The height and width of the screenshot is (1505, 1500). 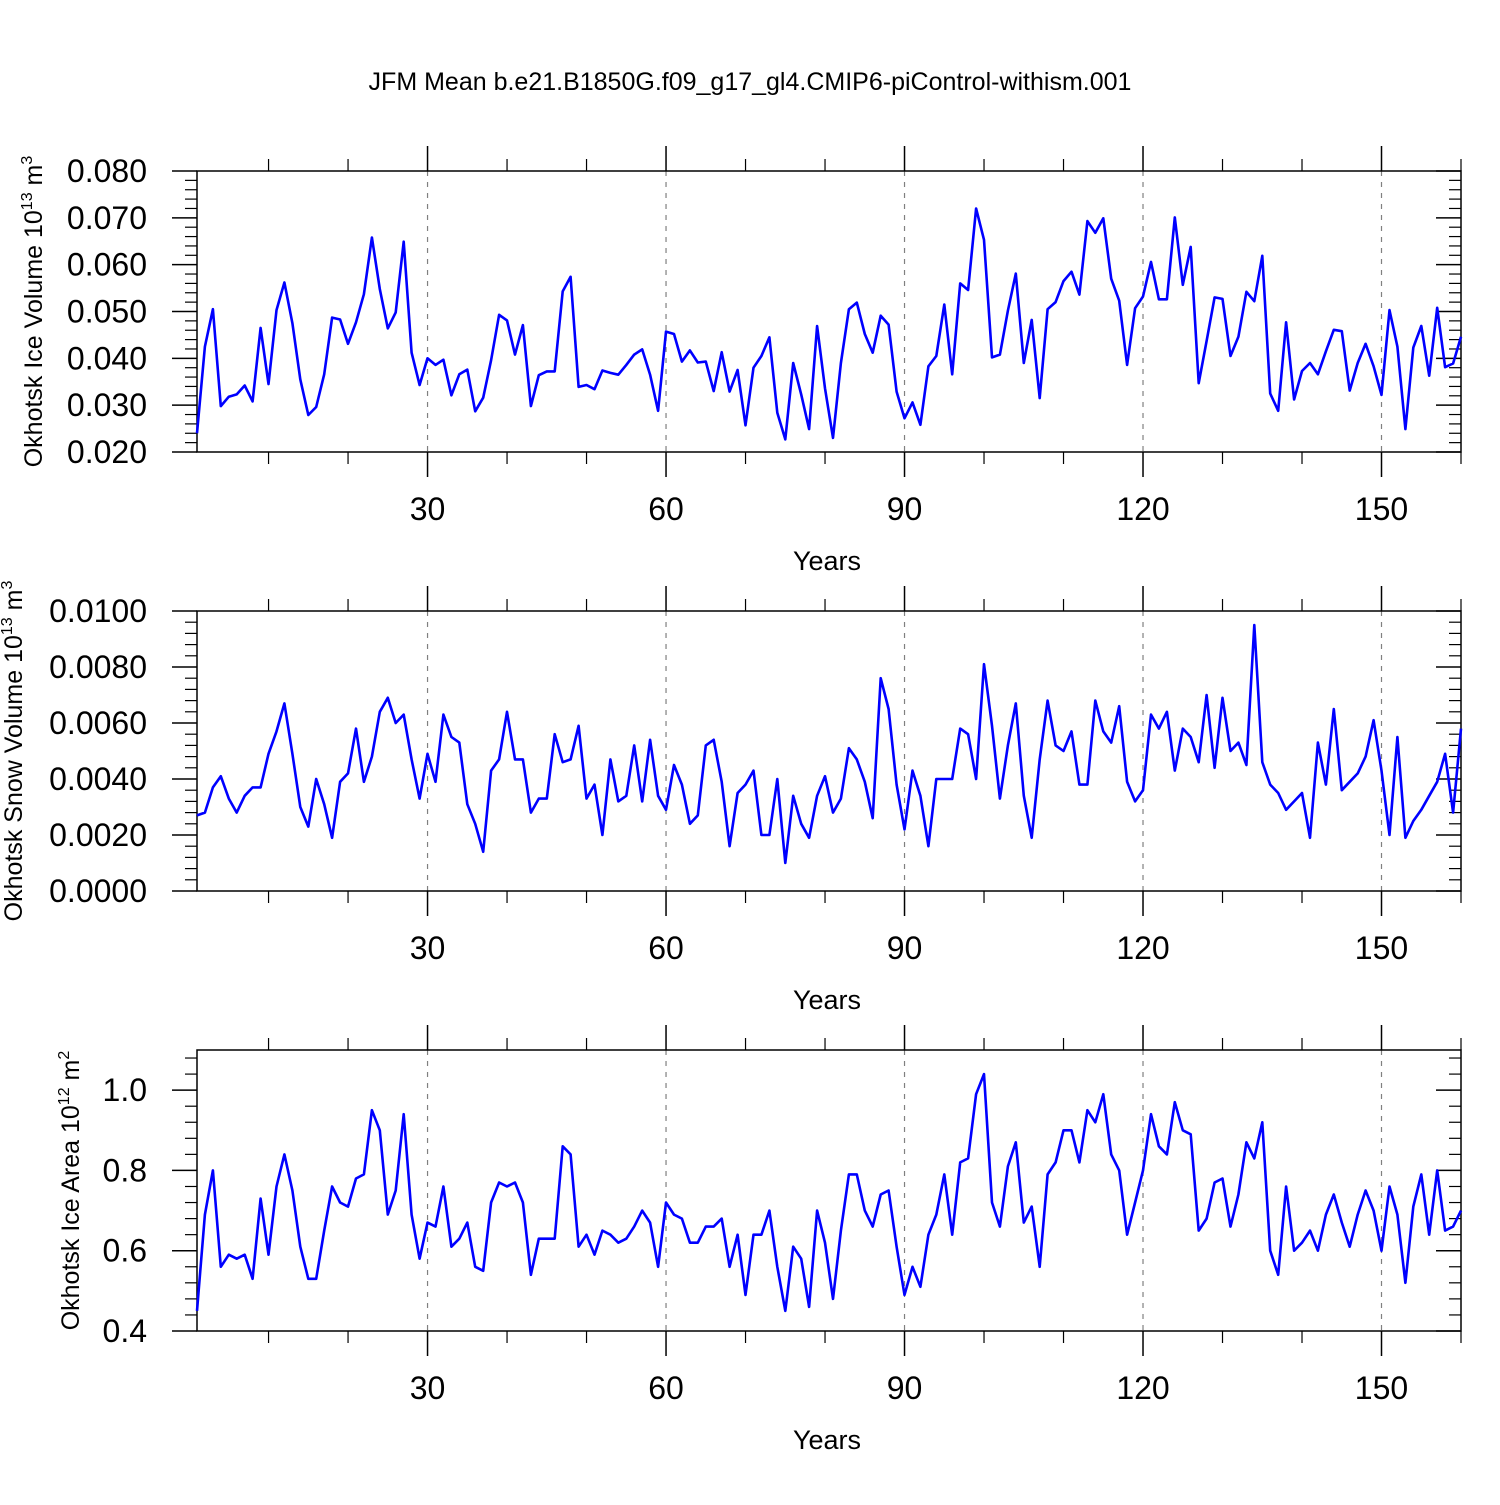 What do you see at coordinates (33, 312) in the screenshot?
I see `y-axis-label: Okhotsk Ice Volume 1013 m3` at bounding box center [33, 312].